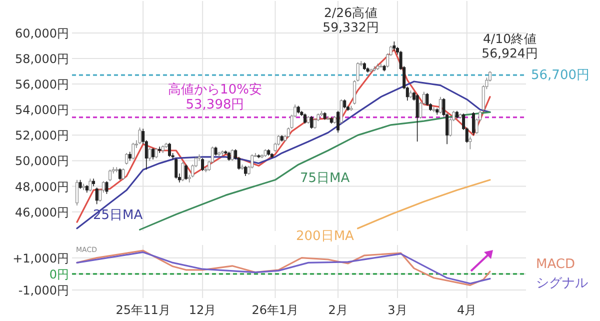 This screenshot has height=321, width=600. Describe the element at coordinates (42, 212) in the screenshot. I see `y-tick-label: 46,000円` at that location.